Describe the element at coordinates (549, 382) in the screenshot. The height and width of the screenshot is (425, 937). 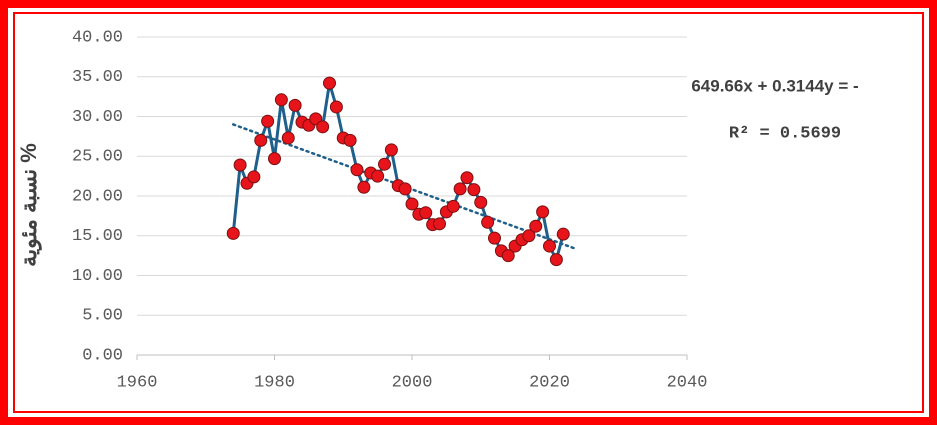
I see `x-tick-label: 2020` at that location.